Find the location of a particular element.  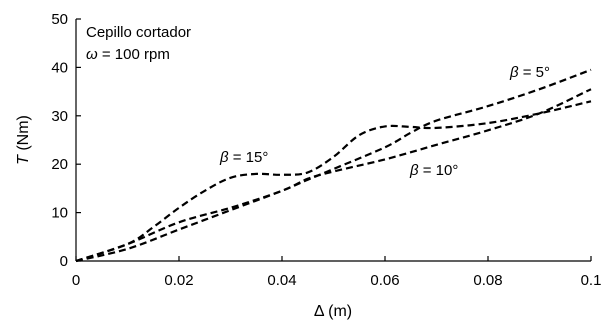

x-axis-title: Δ (m) is located at coordinates (333, 311).